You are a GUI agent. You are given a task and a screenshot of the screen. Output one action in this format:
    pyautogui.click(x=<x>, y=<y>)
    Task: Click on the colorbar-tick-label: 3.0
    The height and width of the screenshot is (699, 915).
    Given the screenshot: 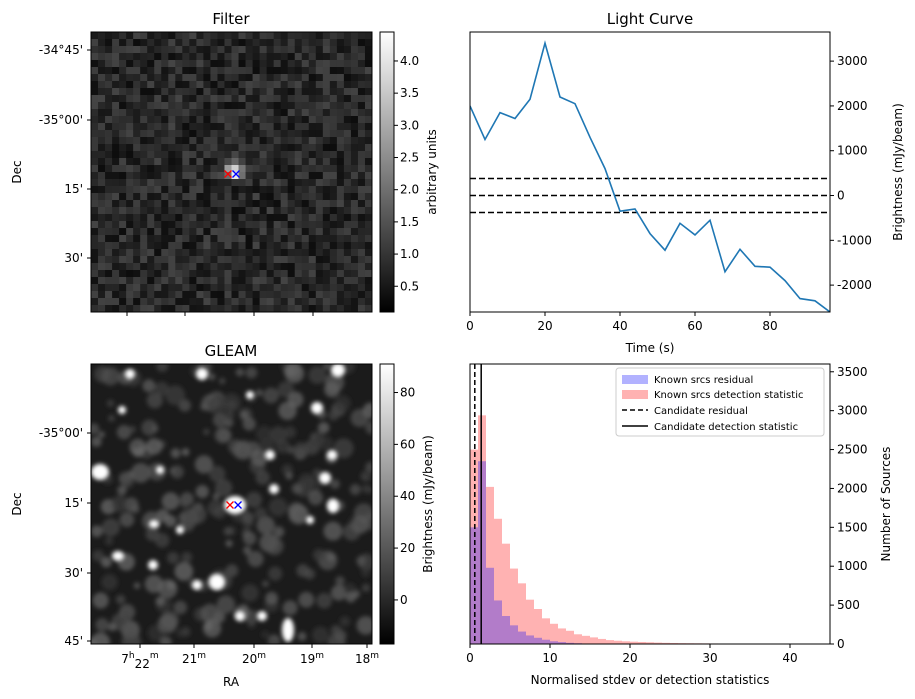 What is the action you would take?
    pyautogui.click(x=409, y=125)
    